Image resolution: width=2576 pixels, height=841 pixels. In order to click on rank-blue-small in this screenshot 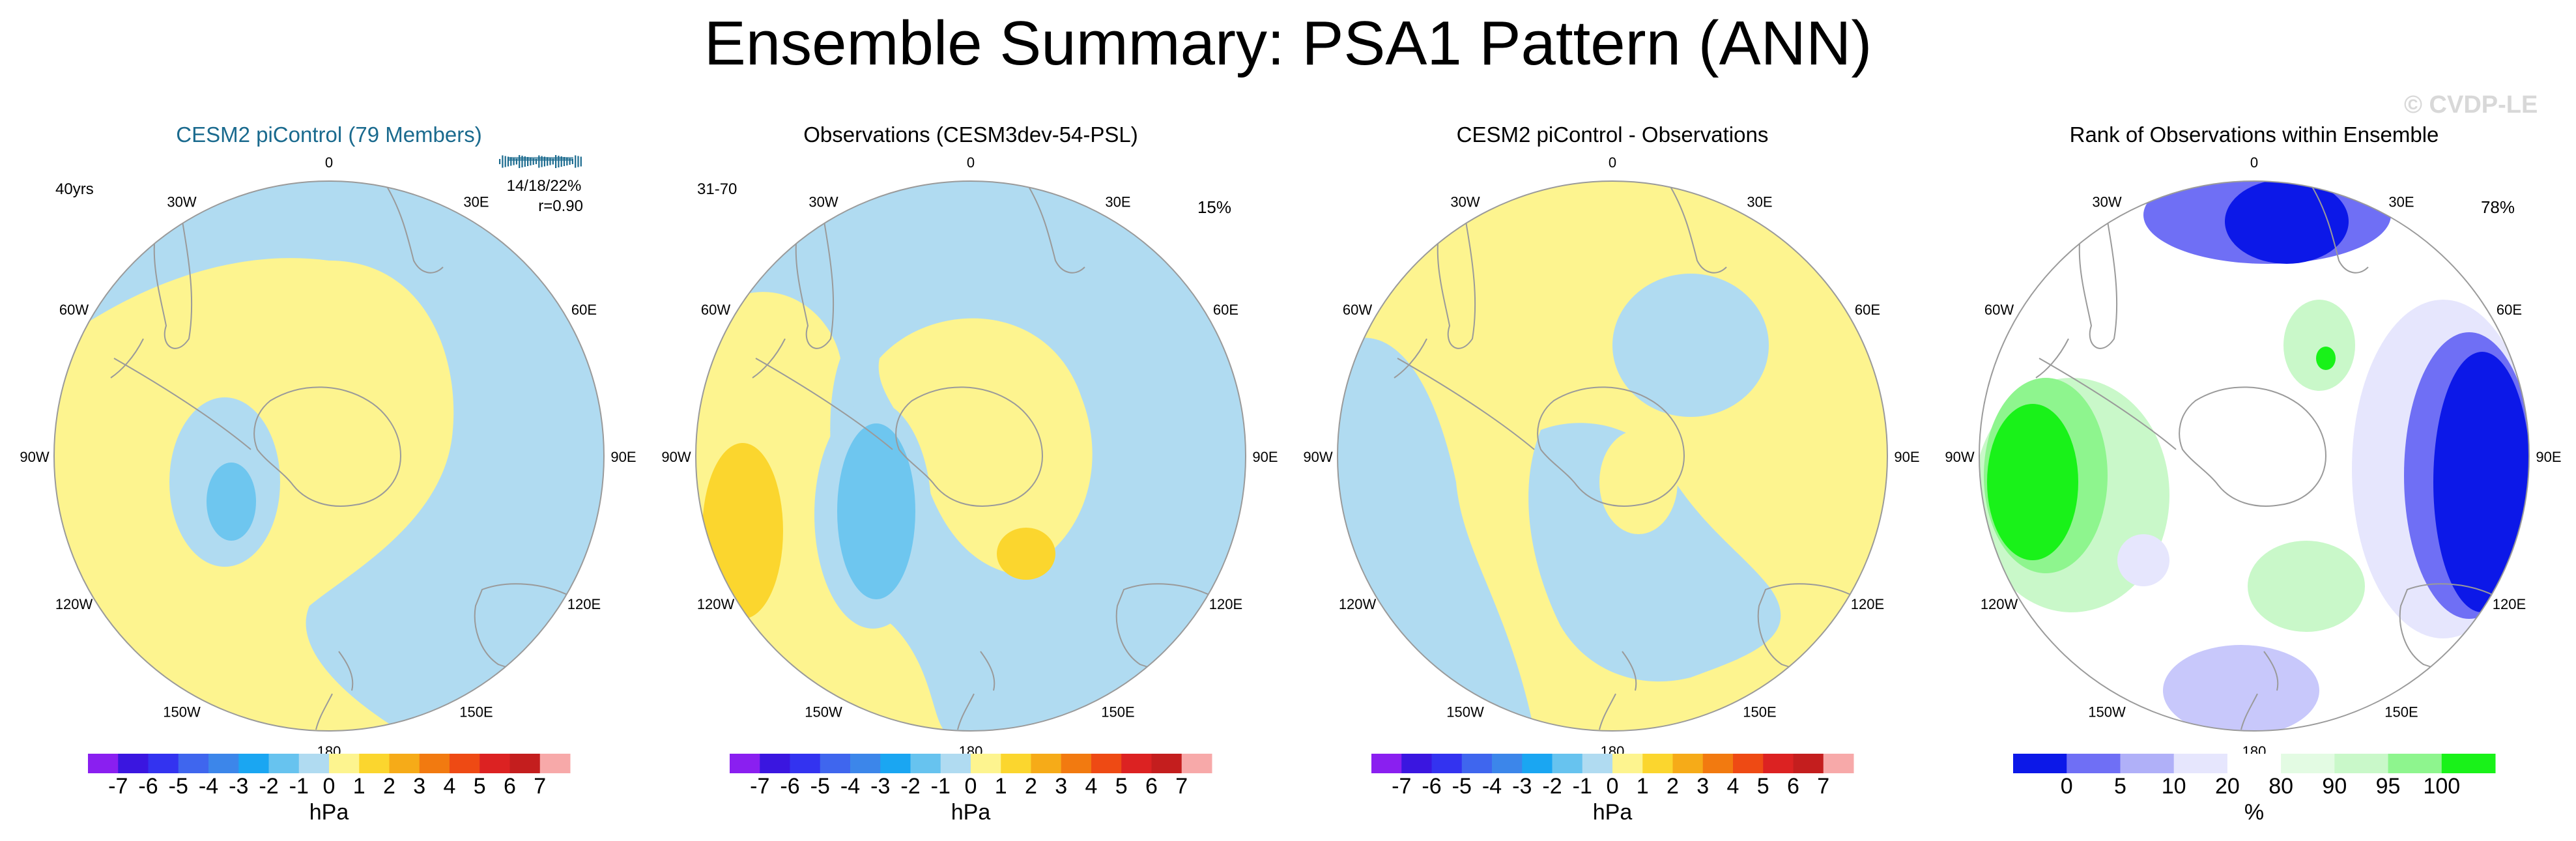, I will do `click(2143, 560)`.